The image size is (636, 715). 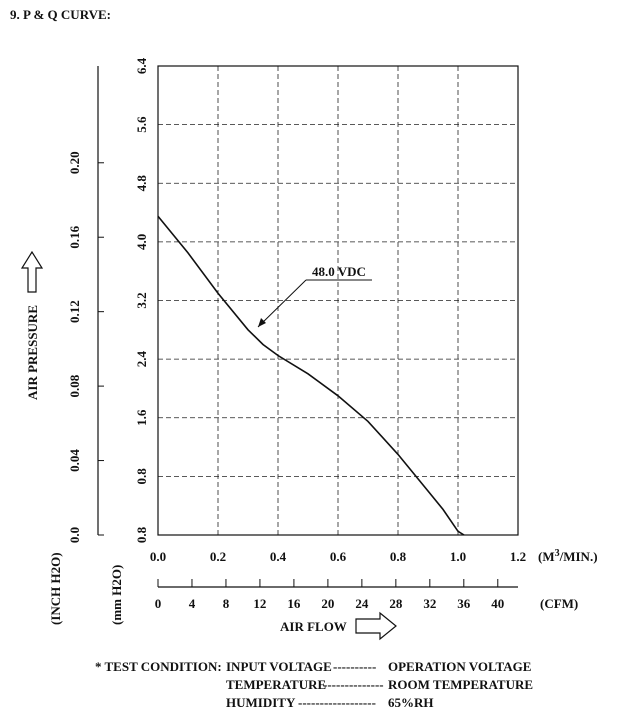 I want to click on right-arrow-icon, so click(x=376, y=626).